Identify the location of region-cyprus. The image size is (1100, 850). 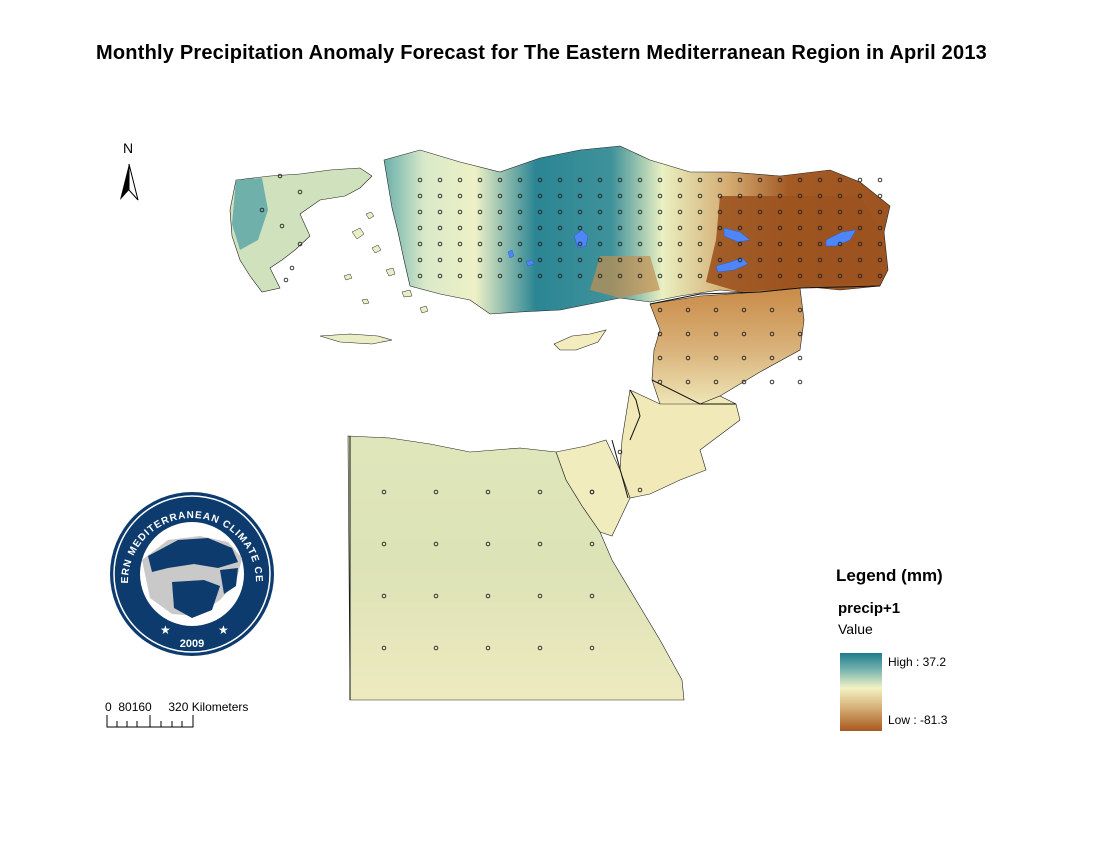
(580, 340).